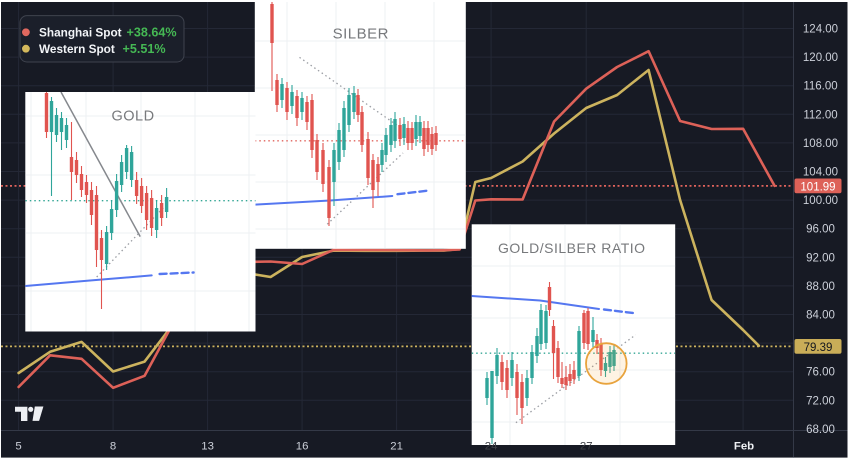 The image size is (850, 460). I want to click on svg-text: 101.99, so click(817, 187).